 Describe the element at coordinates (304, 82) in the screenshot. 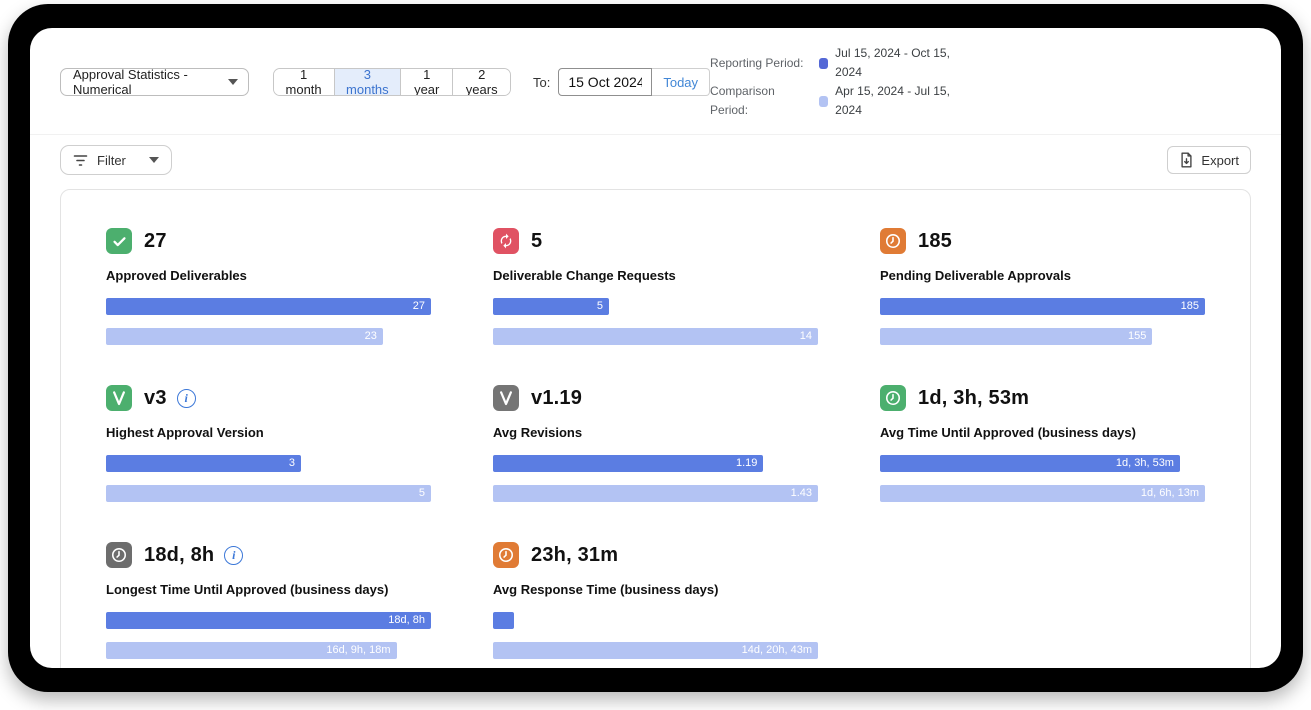

I see `range-button-1-month: 1 month` at that location.